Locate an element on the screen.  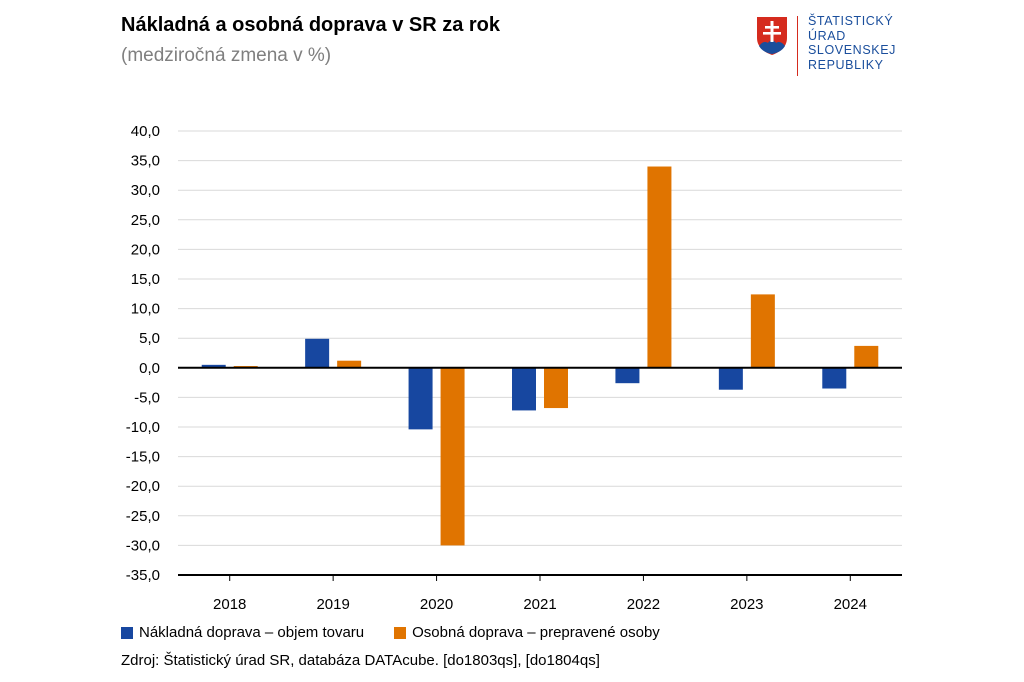
bar-freight-2020 is located at coordinates (420, 398).